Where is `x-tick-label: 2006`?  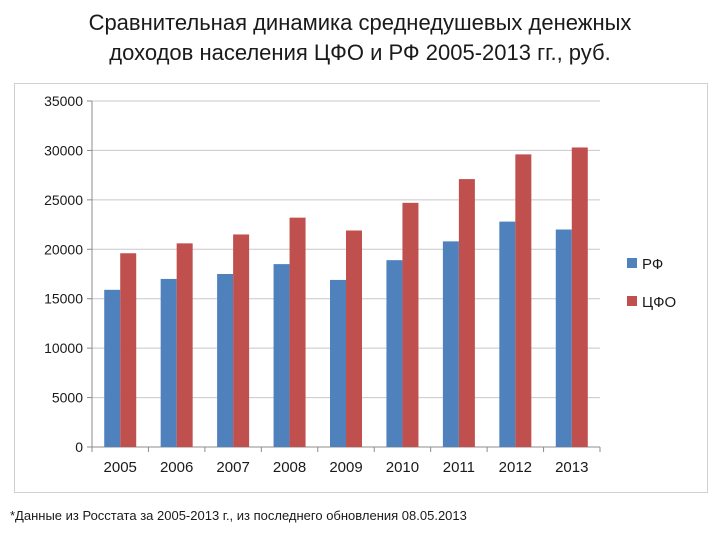
x-tick-label: 2006 is located at coordinates (176, 467).